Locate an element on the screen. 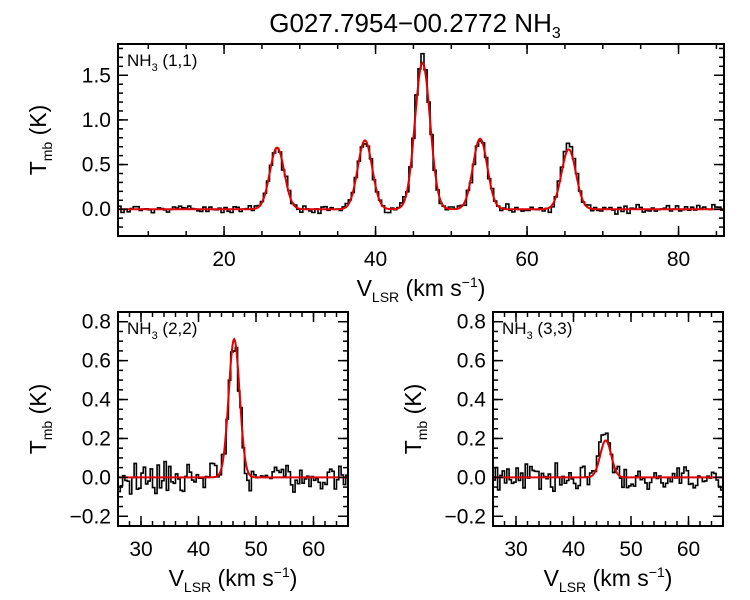 The width and height of the screenshot is (750, 600). plot-frame is located at coordinates (608, 419).